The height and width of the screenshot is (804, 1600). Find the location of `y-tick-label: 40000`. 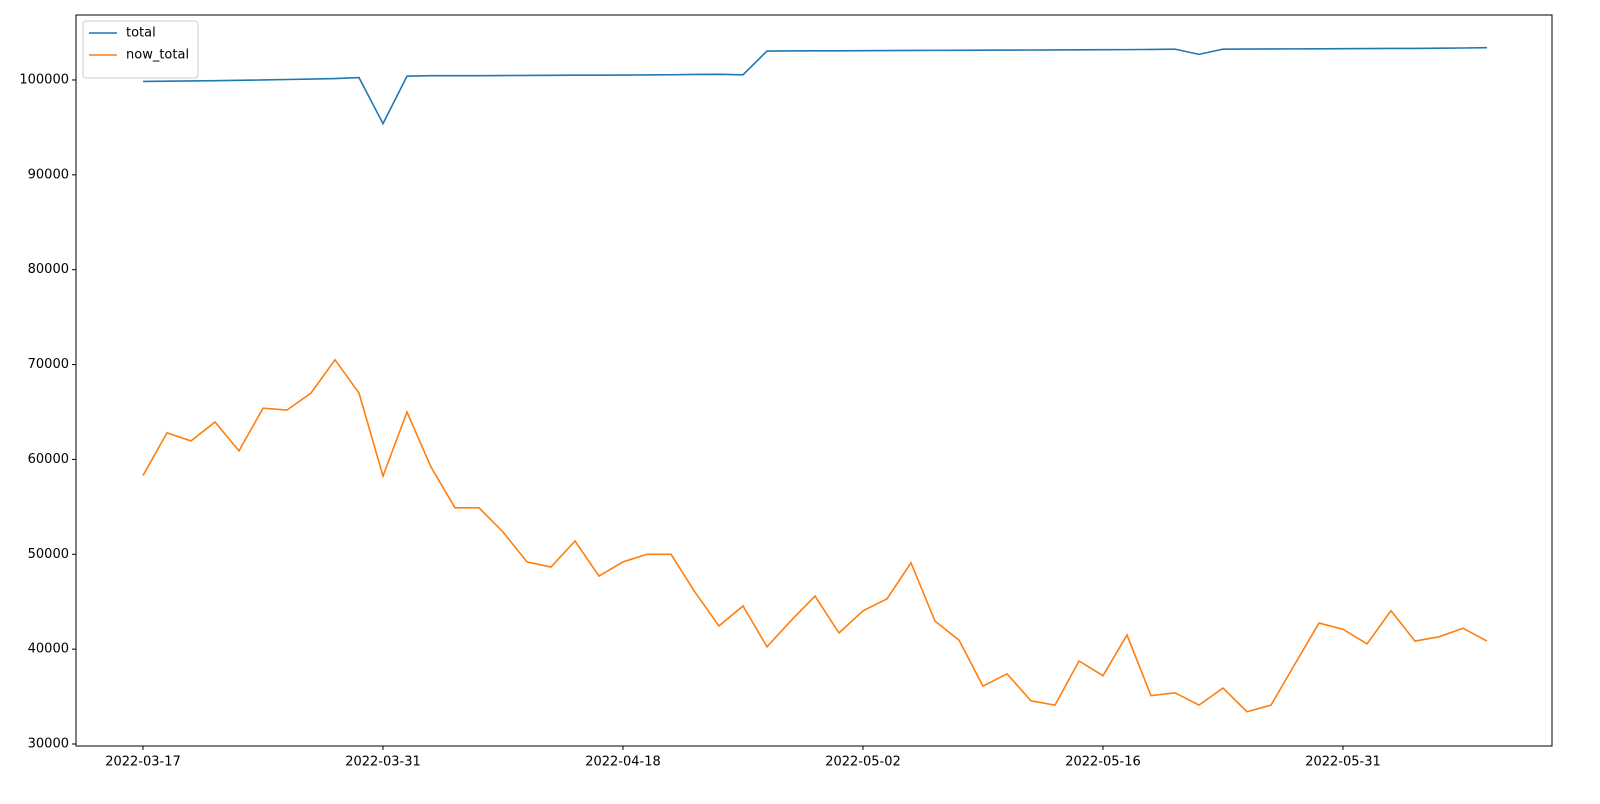

y-tick-label: 40000 is located at coordinates (48, 649).